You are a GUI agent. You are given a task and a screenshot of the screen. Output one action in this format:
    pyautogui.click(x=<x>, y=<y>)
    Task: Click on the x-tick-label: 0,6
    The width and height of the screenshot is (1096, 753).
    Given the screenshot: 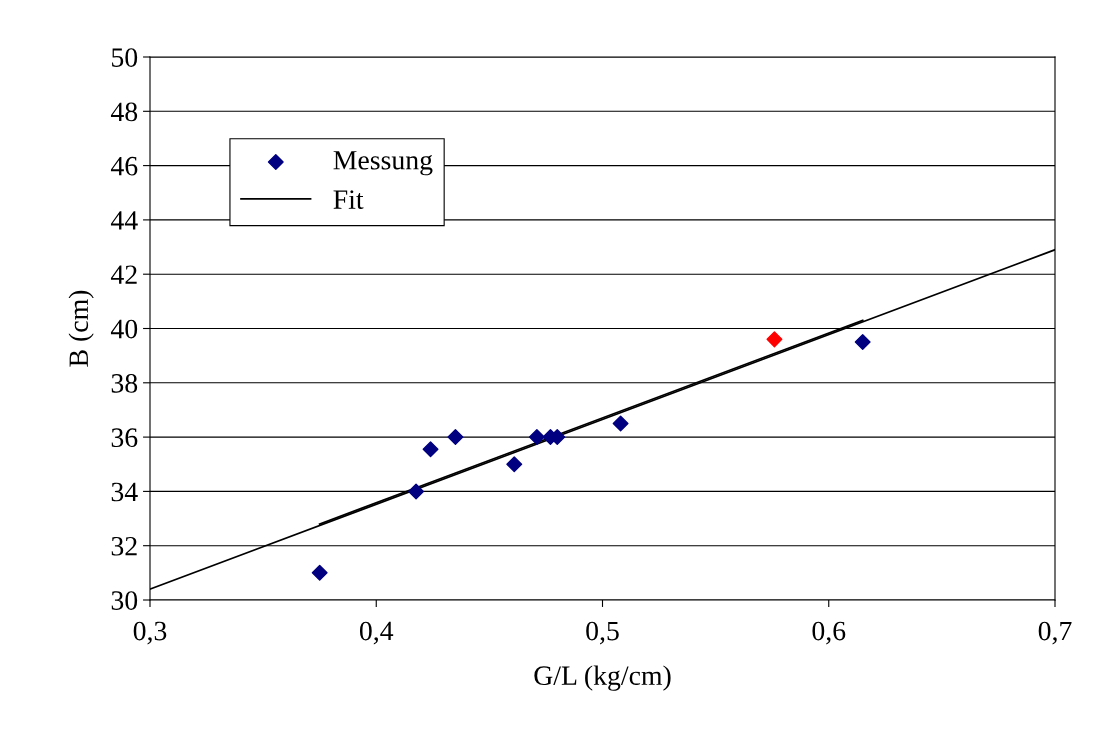 What is the action you would take?
    pyautogui.click(x=829, y=633)
    